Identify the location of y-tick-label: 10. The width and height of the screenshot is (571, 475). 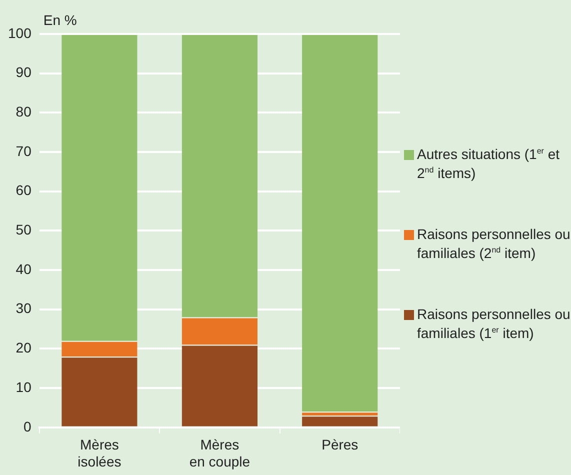
(24, 386).